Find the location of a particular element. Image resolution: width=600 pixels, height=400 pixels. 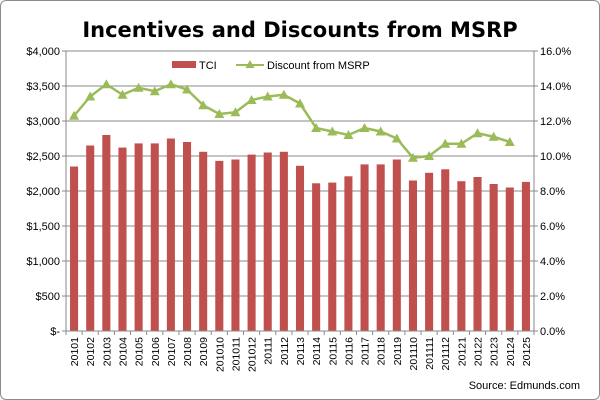

x-tick-label: 20119 is located at coordinates (398, 351).